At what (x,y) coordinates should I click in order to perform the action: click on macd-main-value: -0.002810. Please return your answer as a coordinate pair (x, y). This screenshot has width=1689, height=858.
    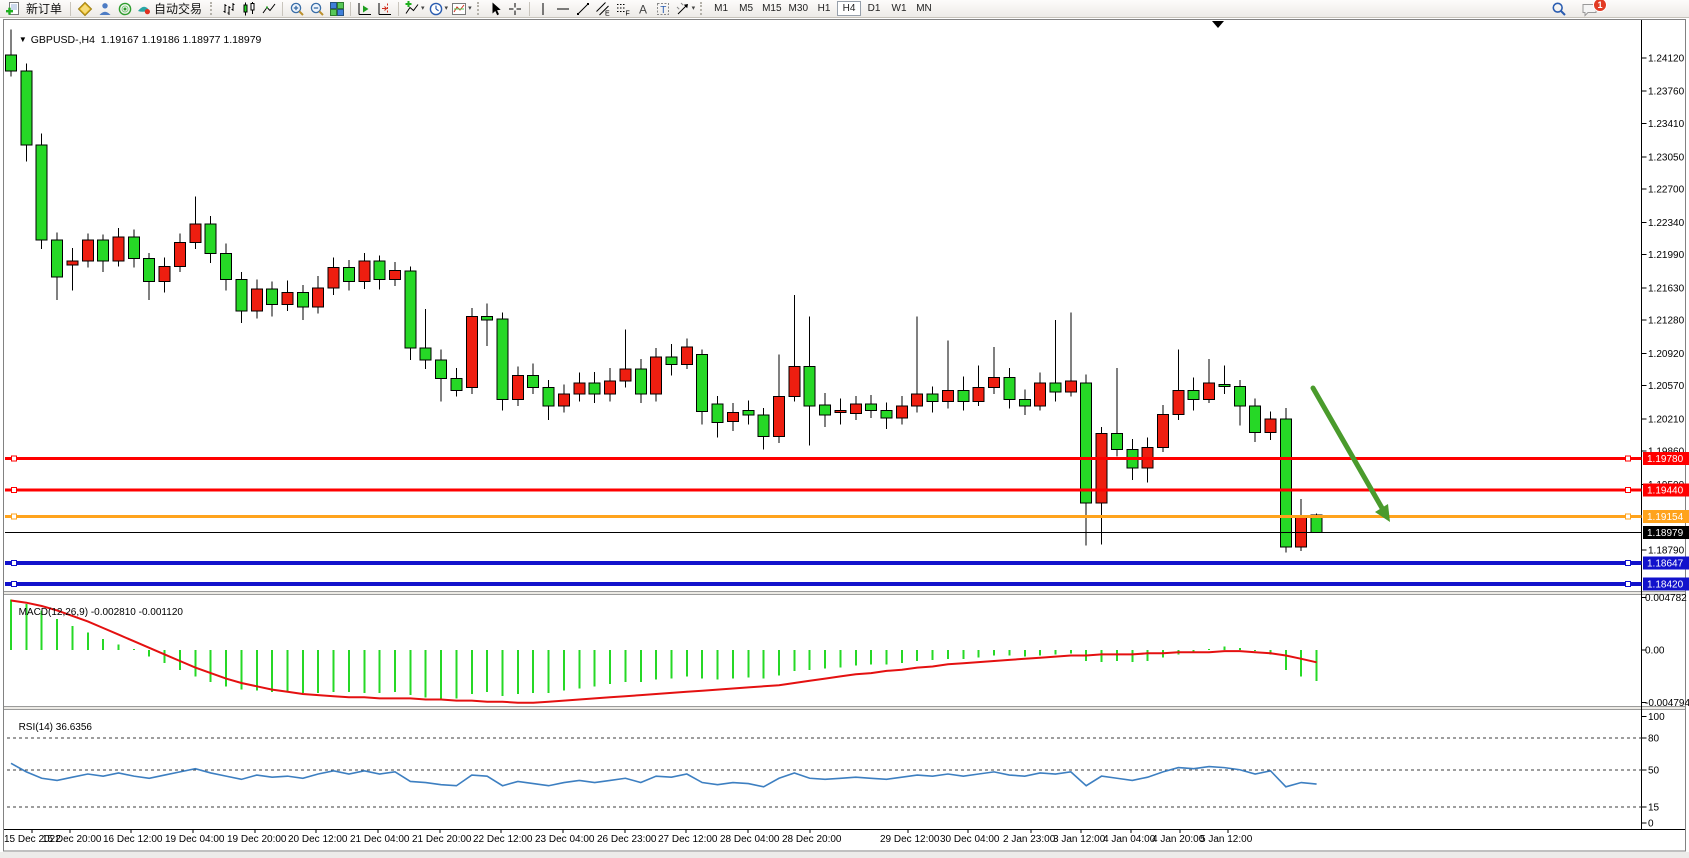
    Looking at the image, I should click on (113, 612).